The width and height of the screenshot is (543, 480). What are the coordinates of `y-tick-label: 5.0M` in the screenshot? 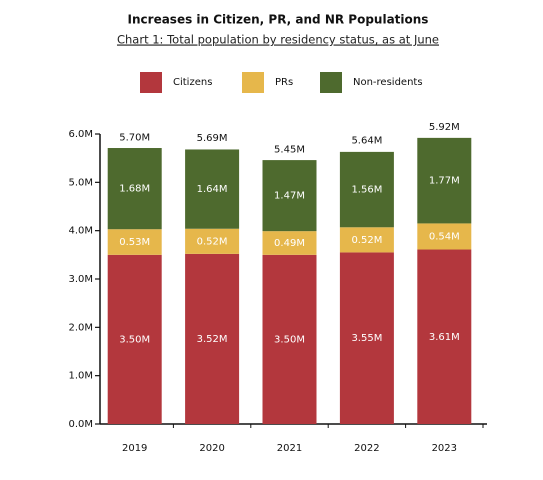 It's located at (80, 182).